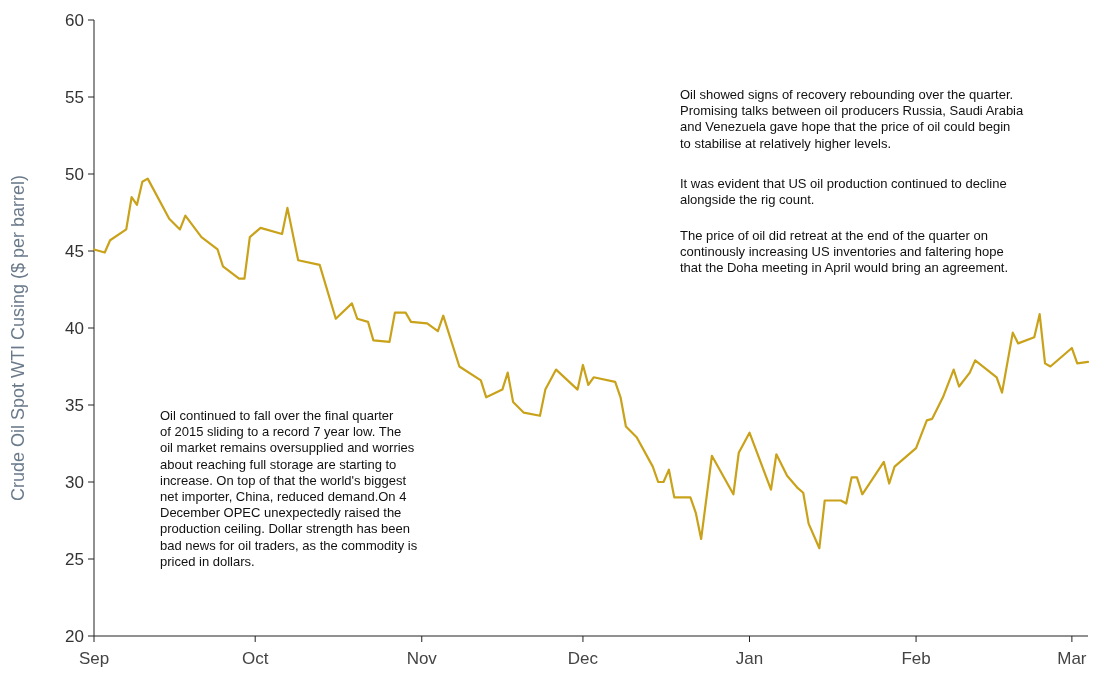 This screenshot has width=1114, height=682. I want to click on text: Oil continued to fall over the final quarter of 2015 sliding to a record 7 year low. The oil market remains oversupplied and worries about reaching full storage are starting to increase. On top of that the world's biggest net importer, China, reduced demand.On 4 December OPEC unexpectedly raised the production ceiling. Dollar strength has been bad news for oil traders, as the commodity is priced in dollars., so click(289, 488).